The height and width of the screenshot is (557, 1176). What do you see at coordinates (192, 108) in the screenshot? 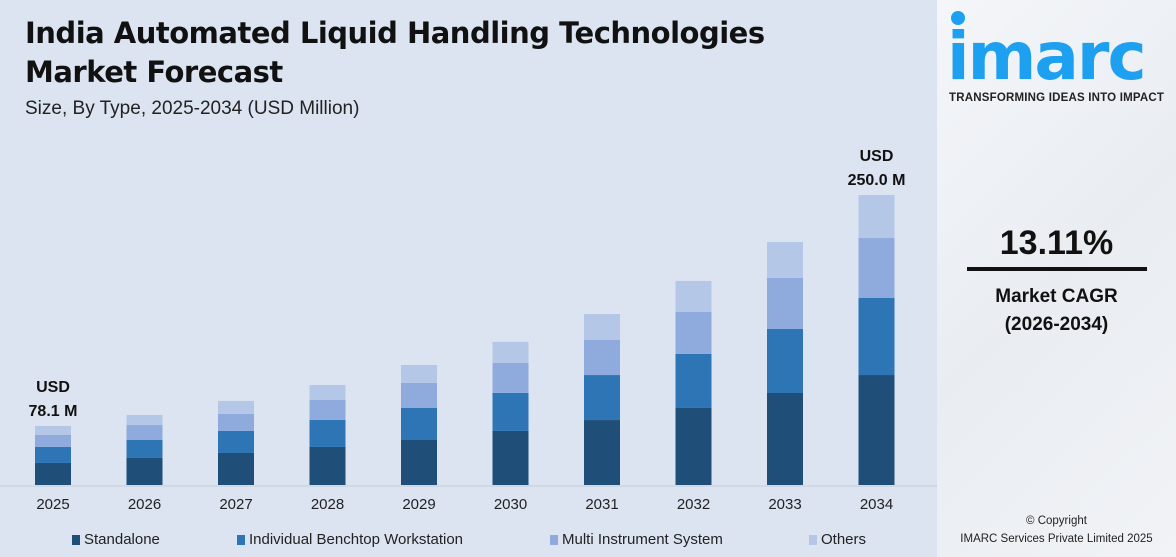
I see `chart-subtitle: Size, By Type, 2025-2034 (USD Million)` at bounding box center [192, 108].